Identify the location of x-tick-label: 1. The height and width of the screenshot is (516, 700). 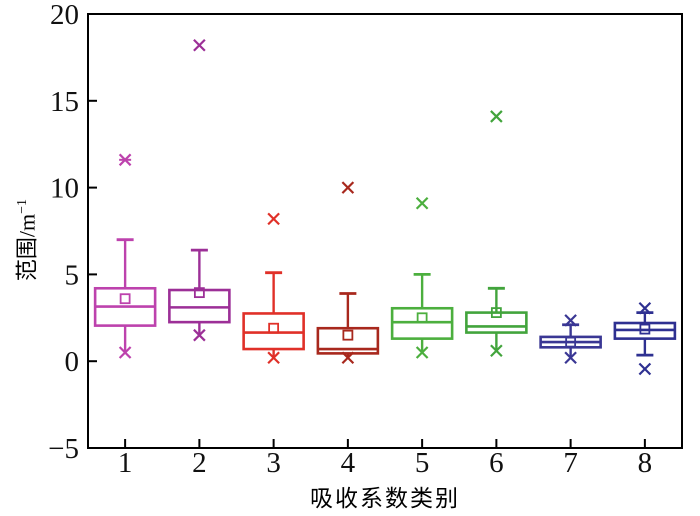
(125, 463).